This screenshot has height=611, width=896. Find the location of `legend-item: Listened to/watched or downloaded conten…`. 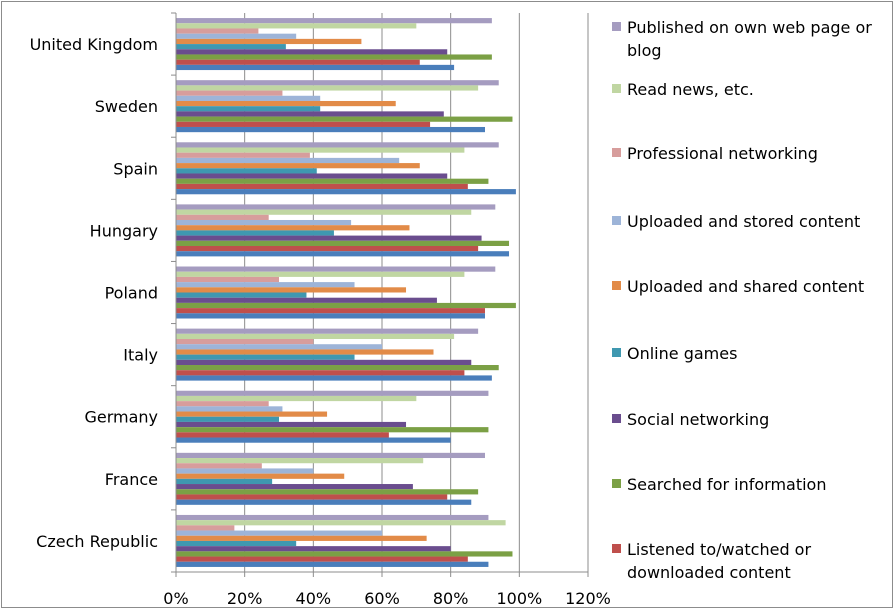

legend-item: Listened to/watched or downloaded conten… is located at coordinates (752, 561).